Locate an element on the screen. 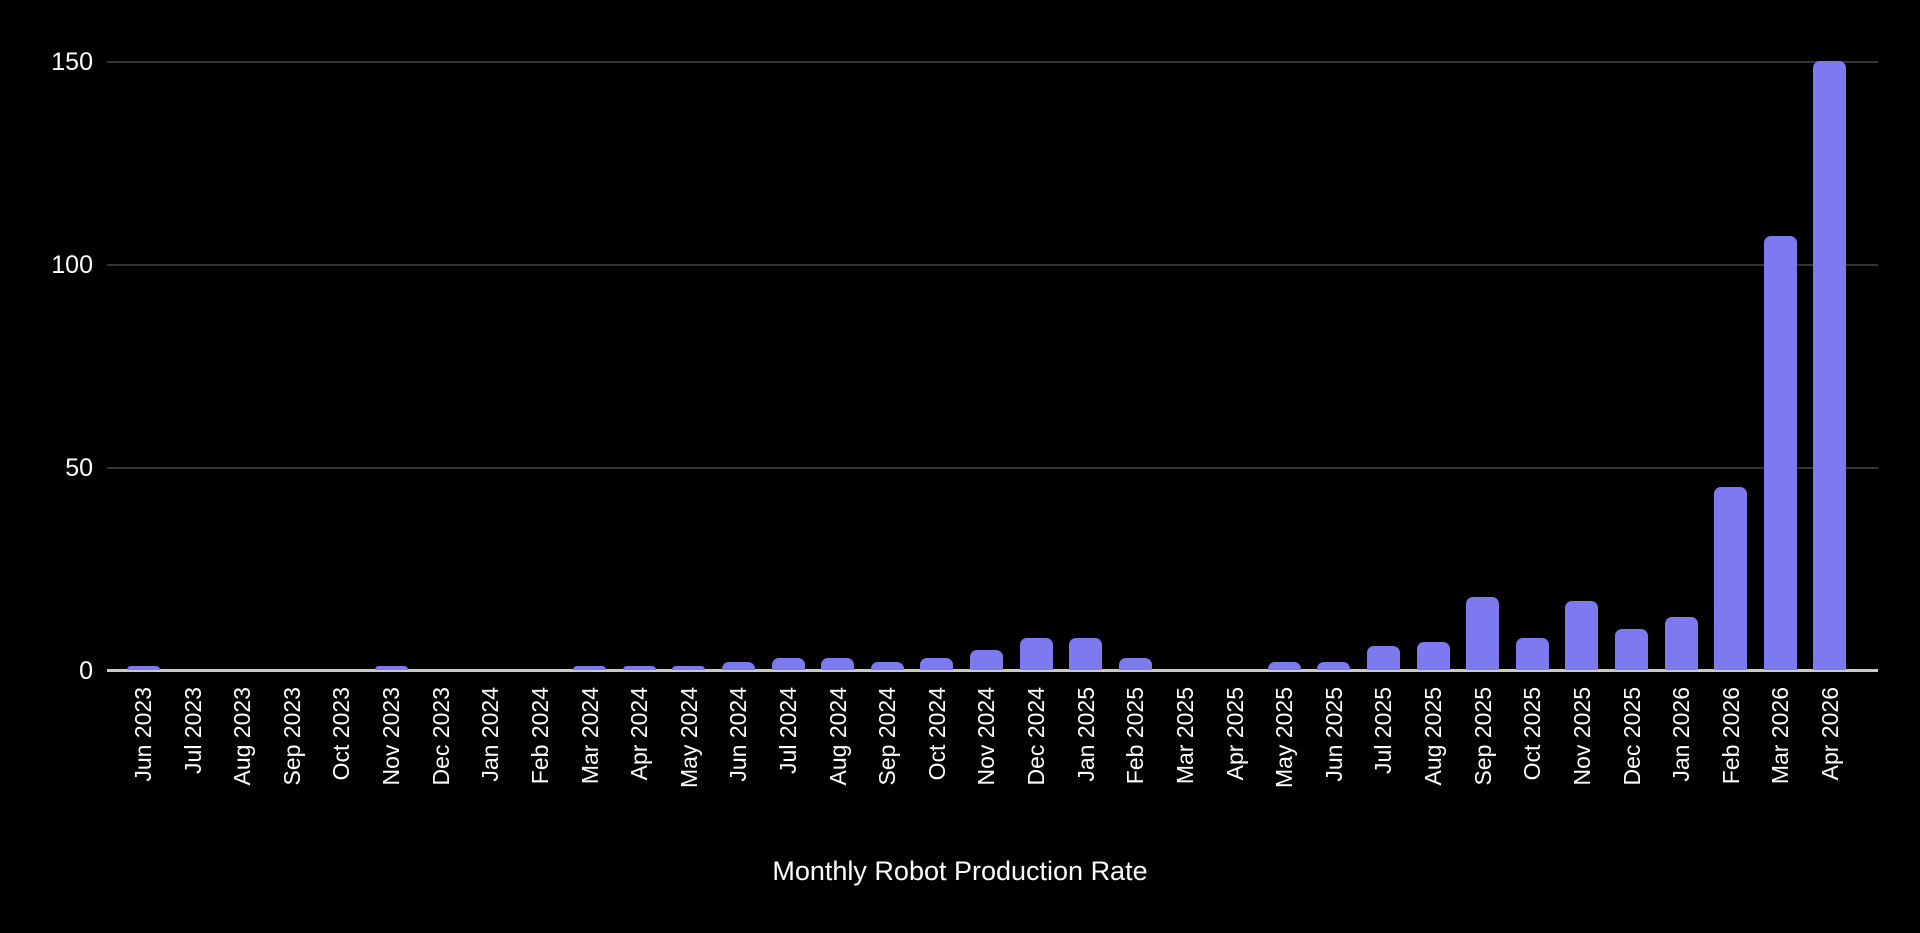  chart-title: Monthly Robot Production Rate is located at coordinates (960, 871).